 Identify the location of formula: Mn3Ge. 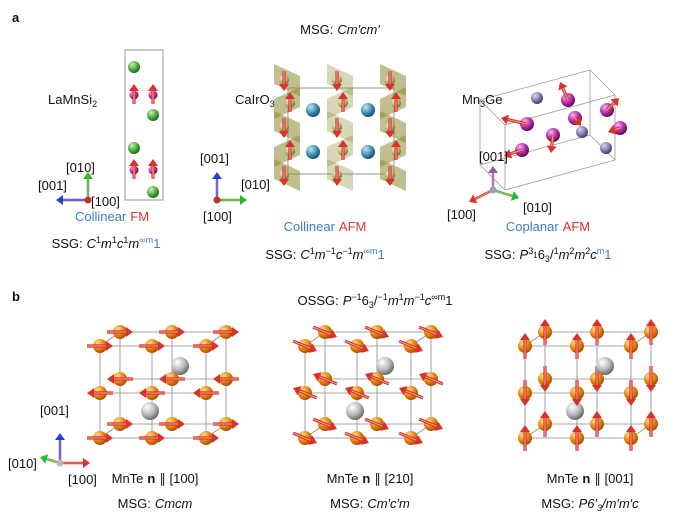
(482, 100).